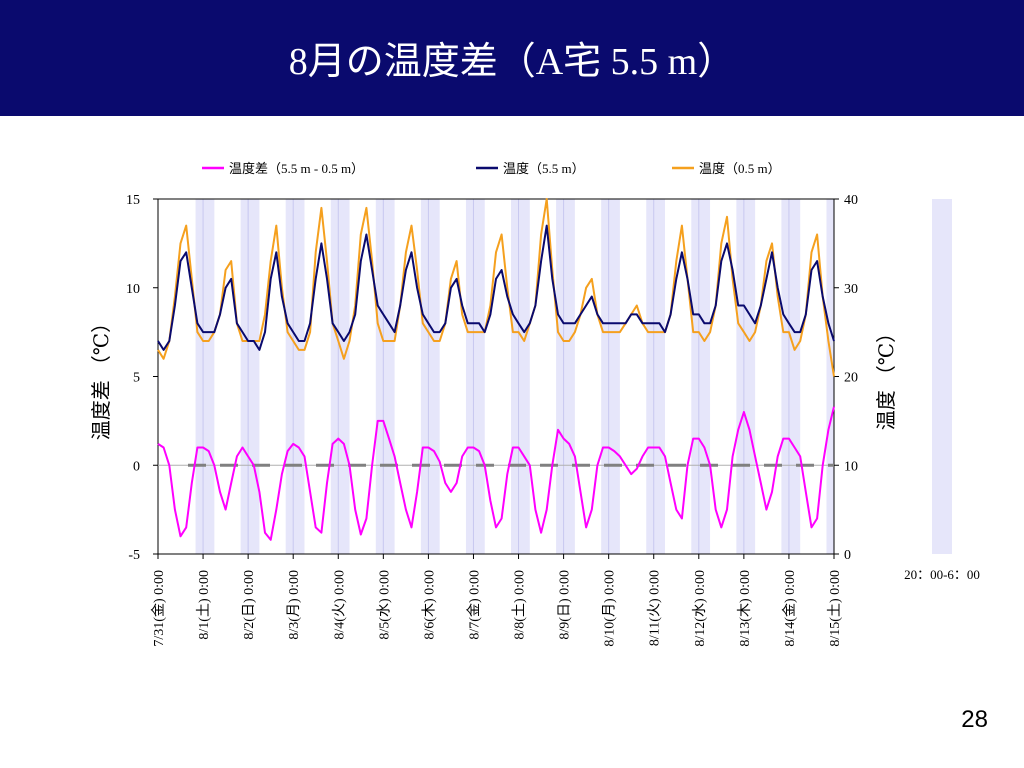 The image size is (1024, 768). I want to click on x-tick-label: 8/8(土) 0:00, so click(520, 605).